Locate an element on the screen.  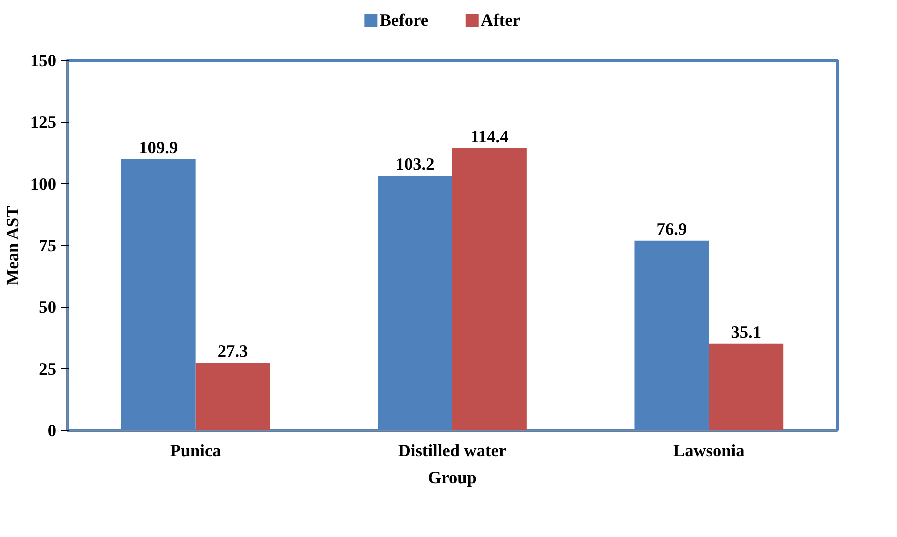
legend-label: Before is located at coordinates (404, 20).